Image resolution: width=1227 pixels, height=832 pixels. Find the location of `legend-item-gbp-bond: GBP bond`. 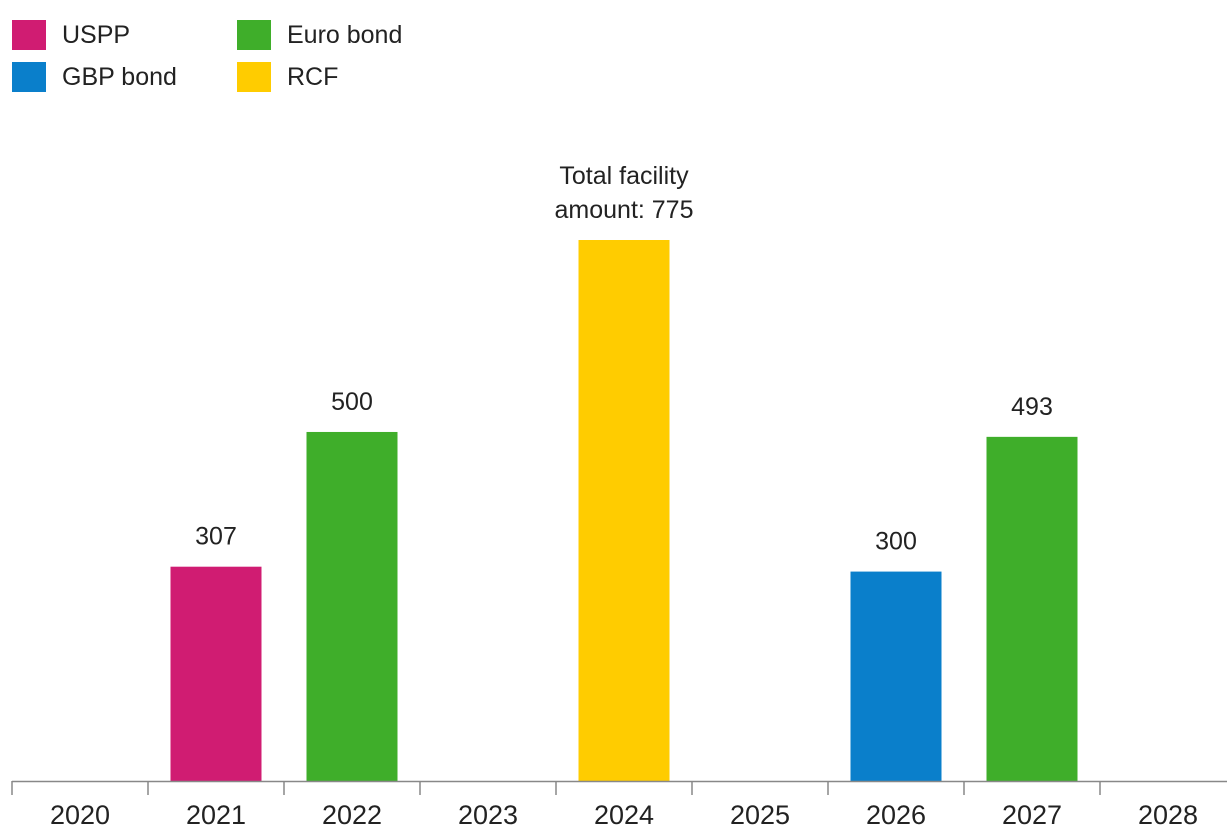

legend-item-gbp-bond: GBP bond is located at coordinates (94, 77).